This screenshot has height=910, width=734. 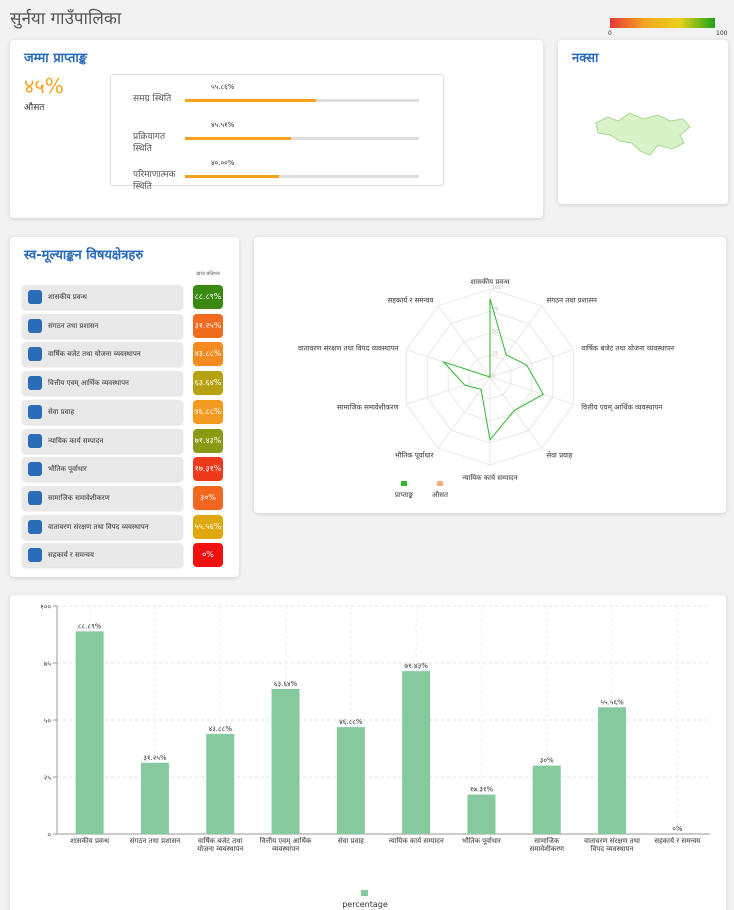 I want to click on radar-tick-label: 100, so click(x=497, y=288).